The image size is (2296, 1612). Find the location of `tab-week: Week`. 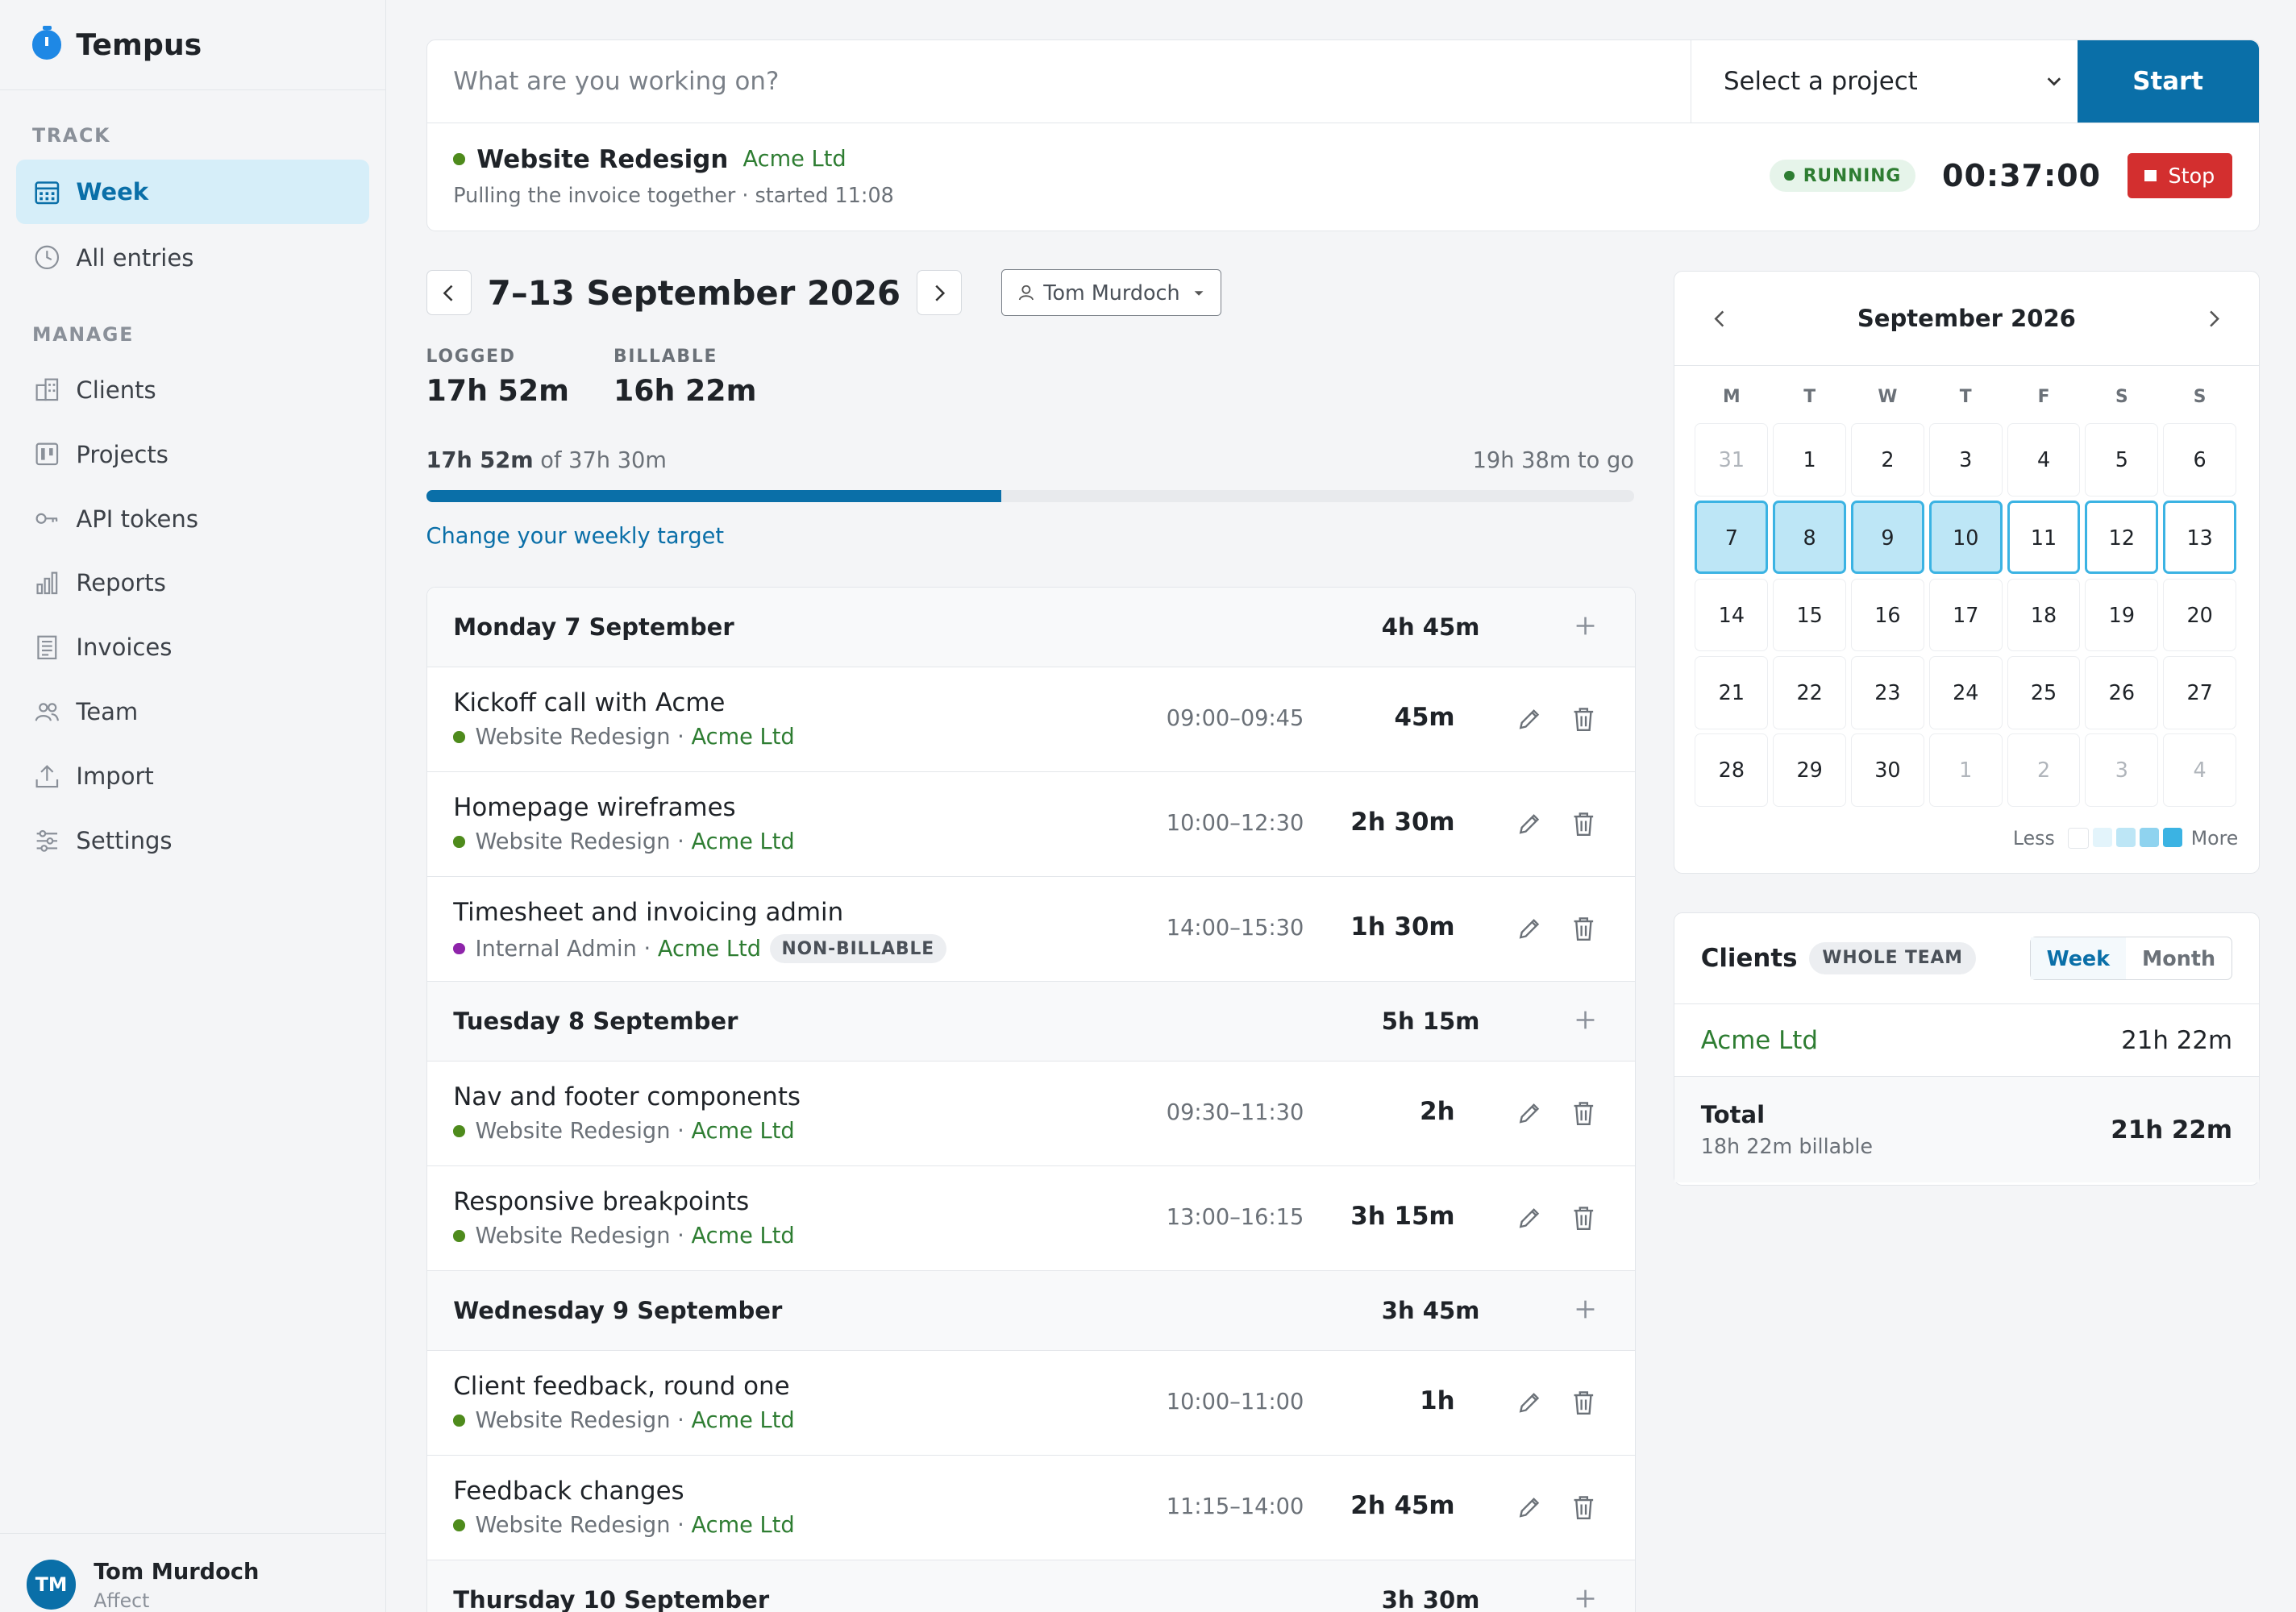

tab-week: Week is located at coordinates (2078, 958).